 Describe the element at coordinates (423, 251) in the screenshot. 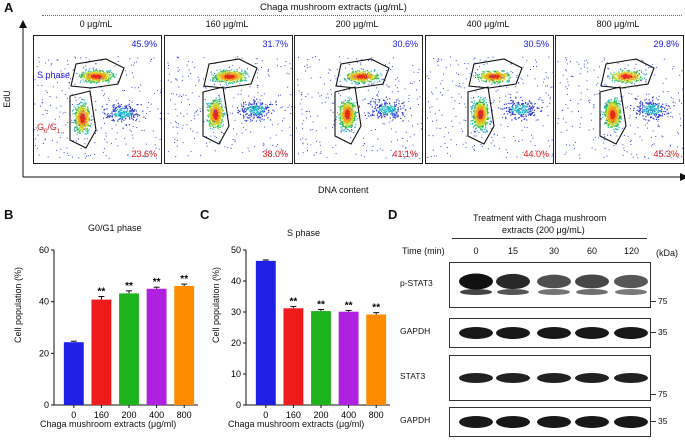

I see `time-label: Time (min)` at that location.